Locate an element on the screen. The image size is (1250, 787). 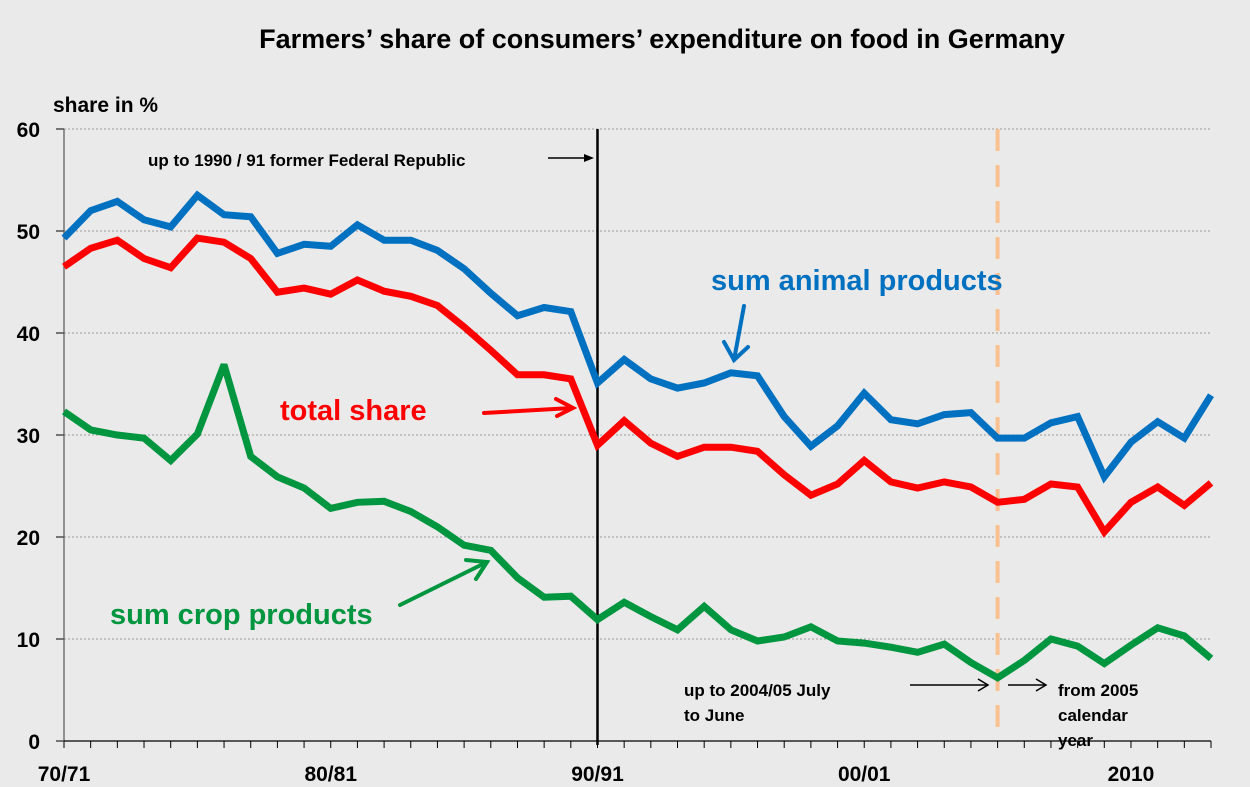
y-tick-label: 50 is located at coordinates (28, 232).